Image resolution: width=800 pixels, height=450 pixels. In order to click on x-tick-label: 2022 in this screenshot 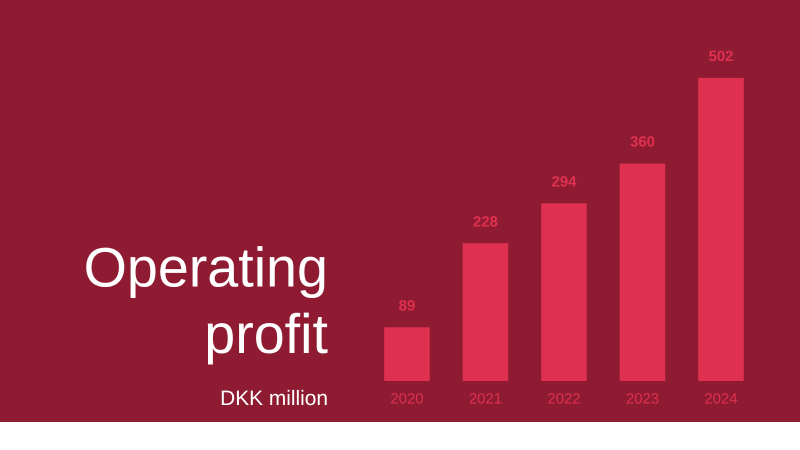, I will do `click(564, 399)`.